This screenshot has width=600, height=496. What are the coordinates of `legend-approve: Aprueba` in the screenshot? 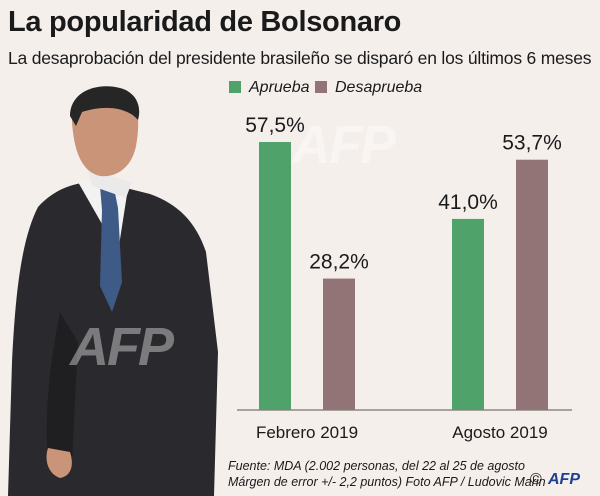 It's located at (269, 88).